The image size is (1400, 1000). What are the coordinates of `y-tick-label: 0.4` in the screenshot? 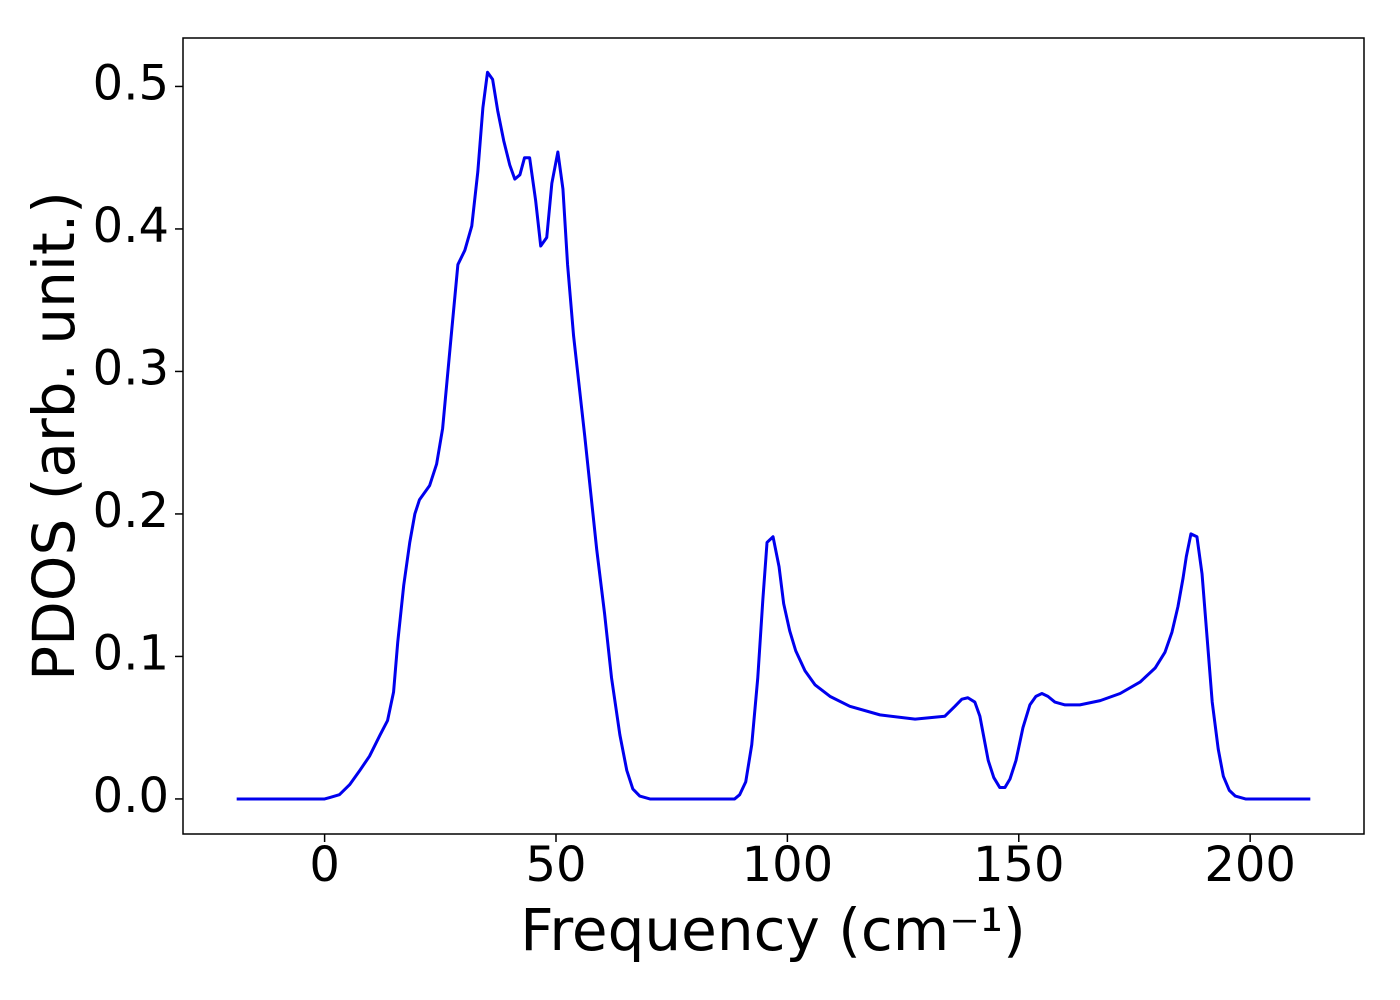 It's located at (131, 226).